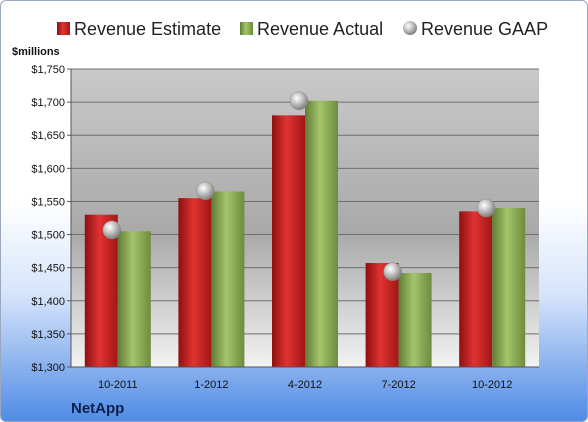  Describe the element at coordinates (48, 236) in the screenshot. I see `y-tick-label: $1,500` at that location.